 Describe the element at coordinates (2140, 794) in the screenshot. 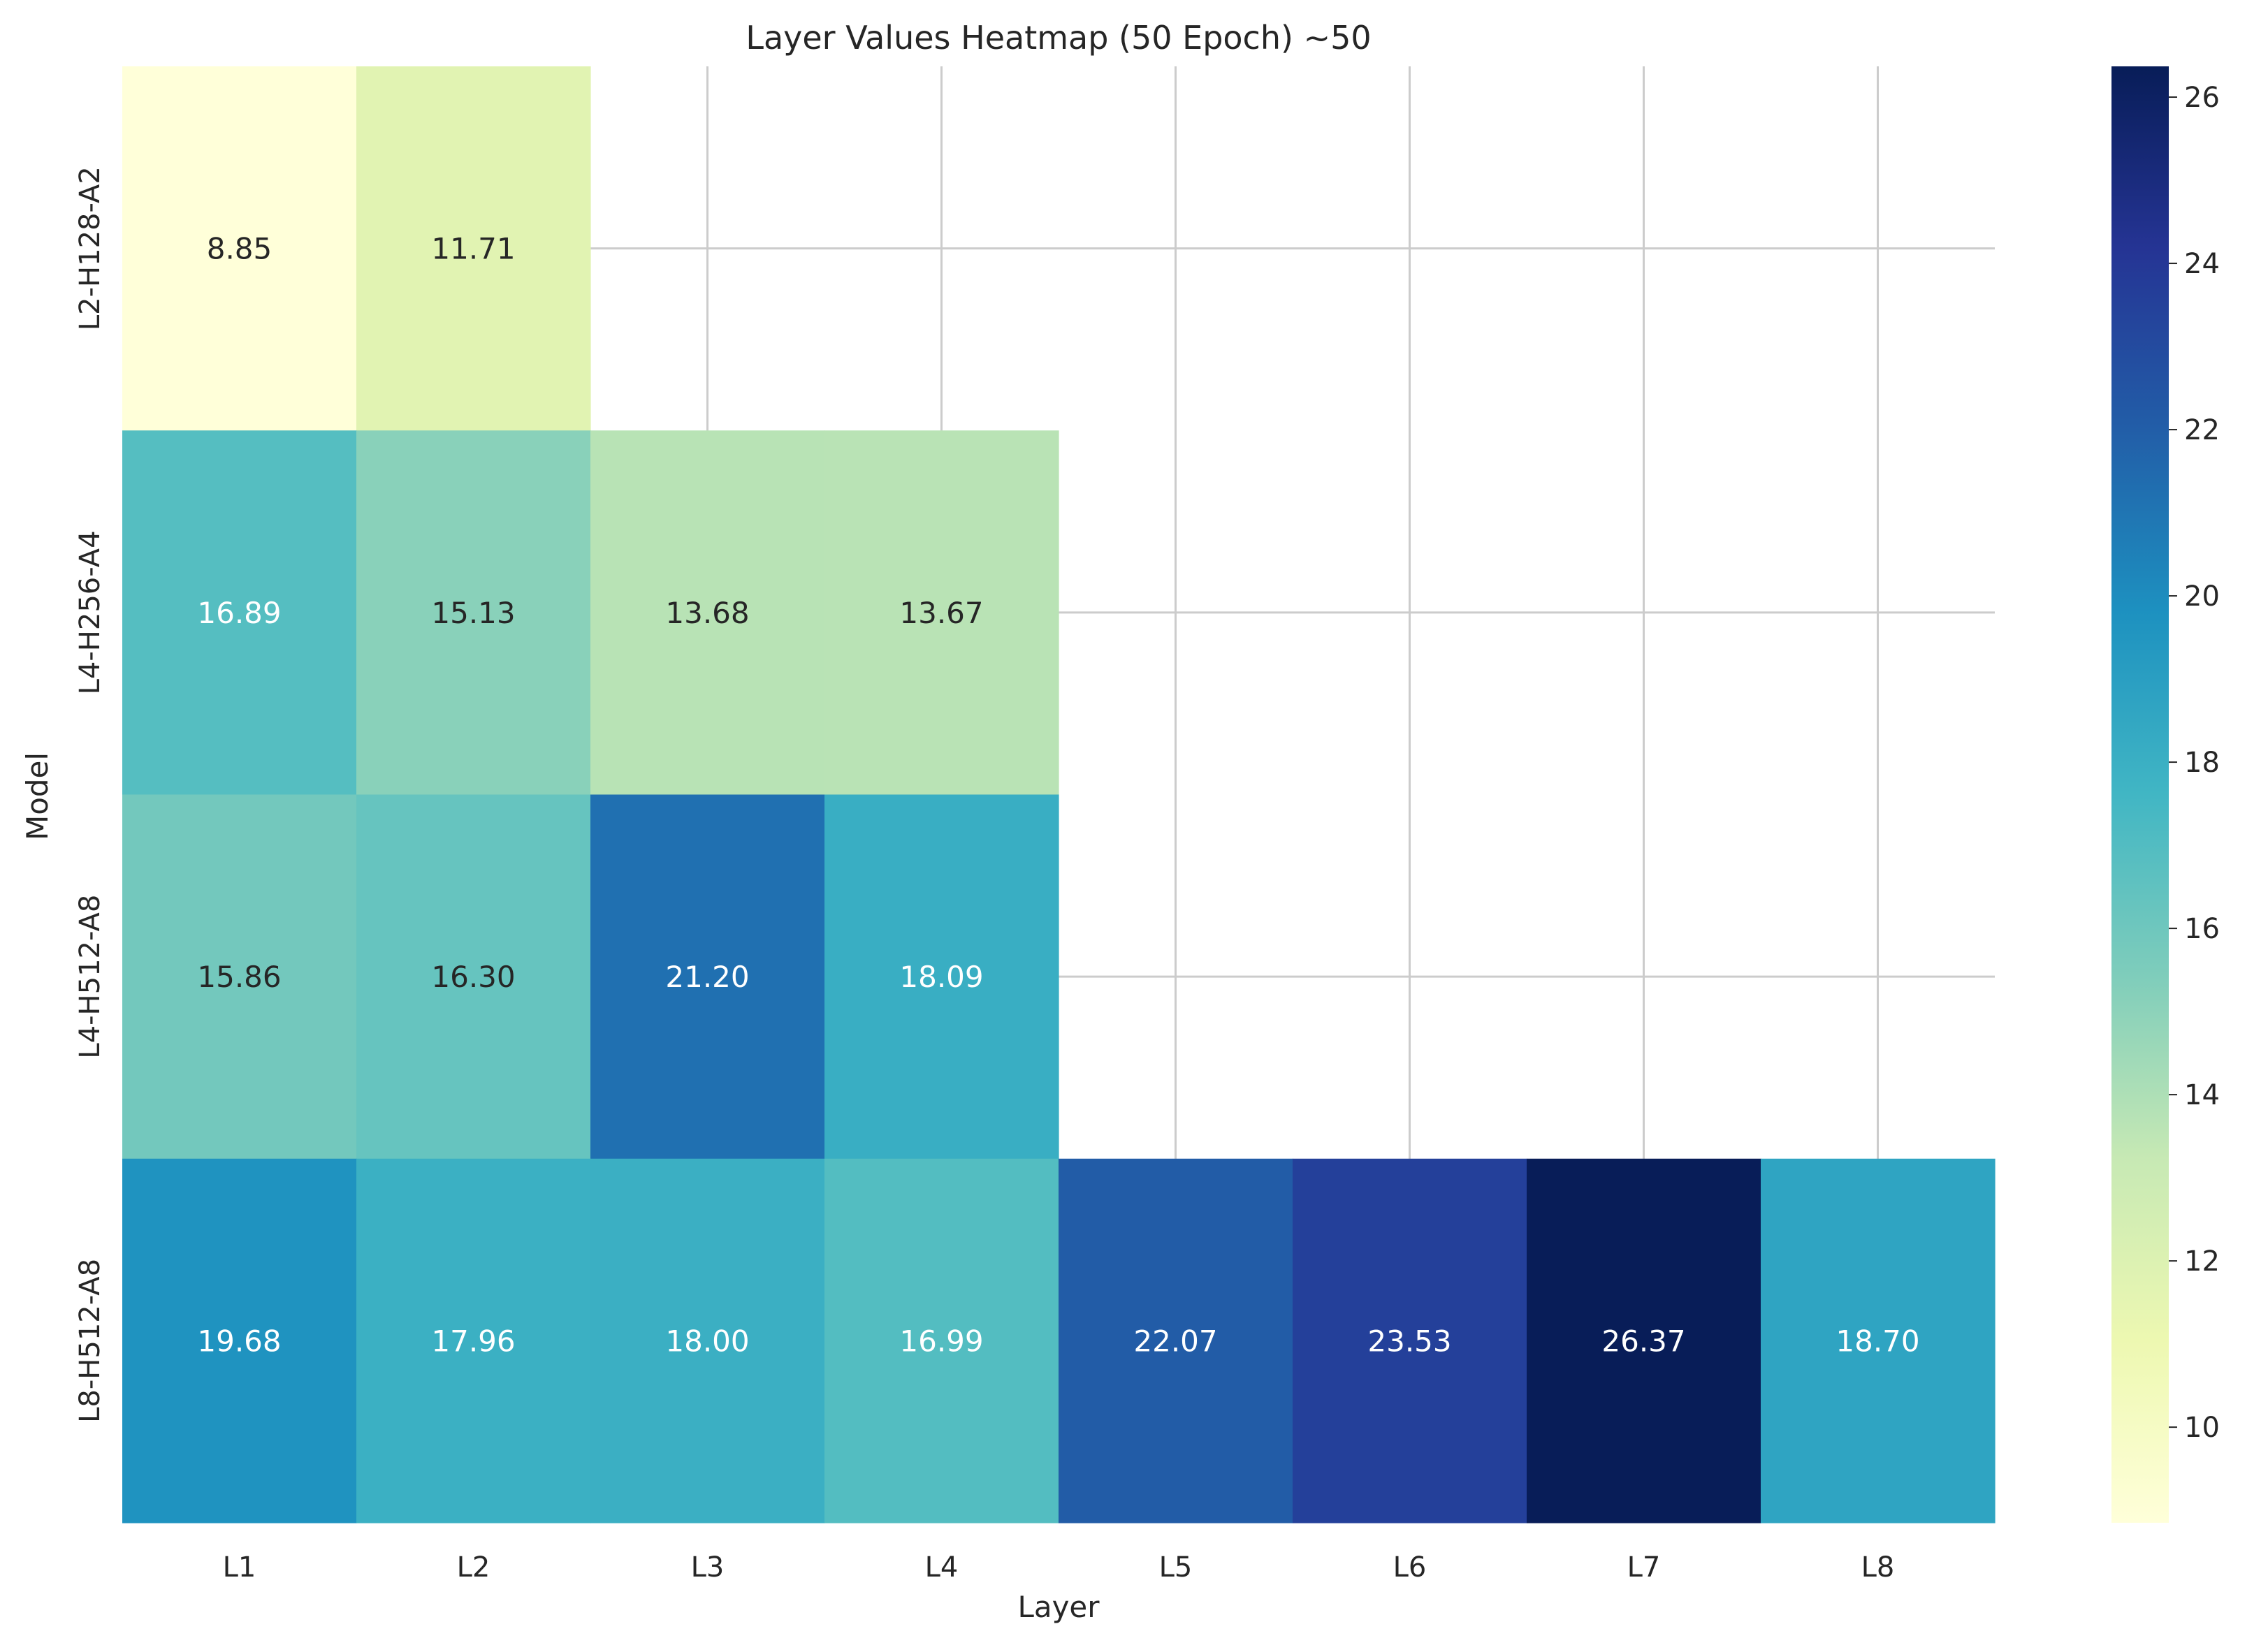

I see `colorbar` at that location.